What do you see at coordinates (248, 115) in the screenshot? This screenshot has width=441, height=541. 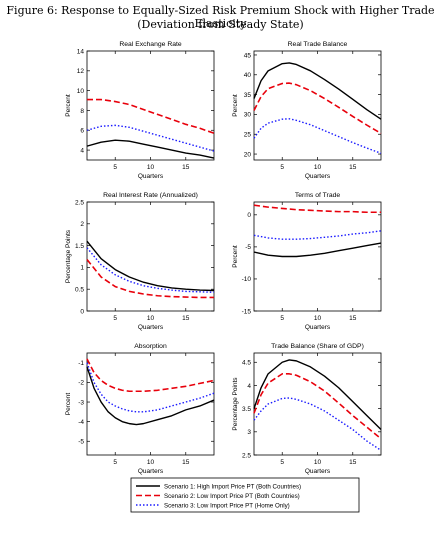 I see `y-tick-label: 30` at bounding box center [248, 115].